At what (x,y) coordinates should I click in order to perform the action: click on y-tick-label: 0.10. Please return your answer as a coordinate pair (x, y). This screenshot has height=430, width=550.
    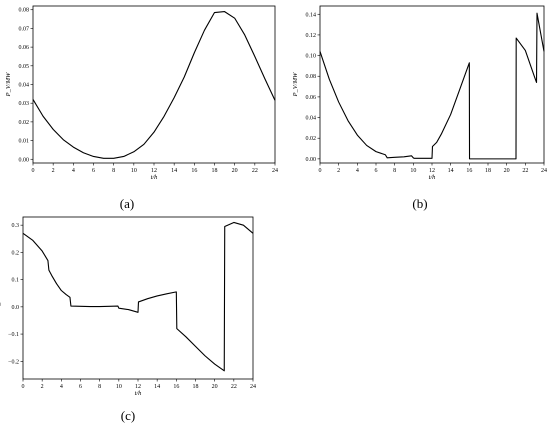
    Looking at the image, I should click on (311, 57).